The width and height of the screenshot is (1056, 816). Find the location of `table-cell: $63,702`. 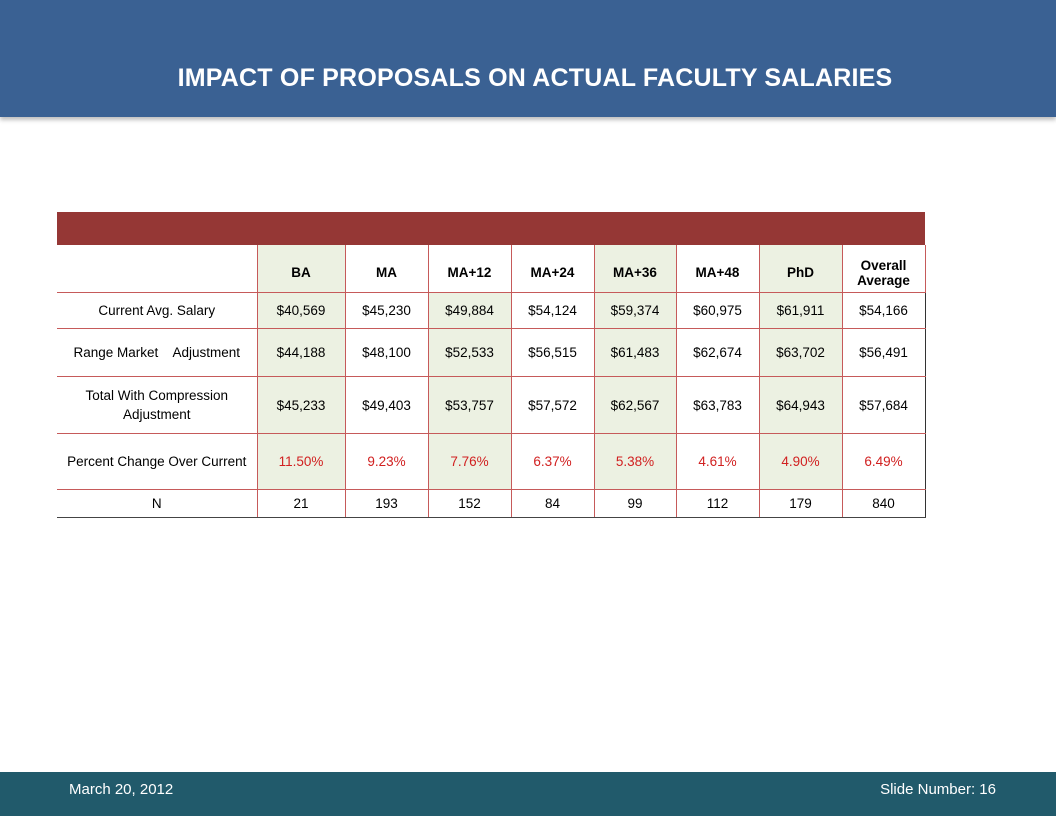

table-cell: $63,702 is located at coordinates (801, 352).